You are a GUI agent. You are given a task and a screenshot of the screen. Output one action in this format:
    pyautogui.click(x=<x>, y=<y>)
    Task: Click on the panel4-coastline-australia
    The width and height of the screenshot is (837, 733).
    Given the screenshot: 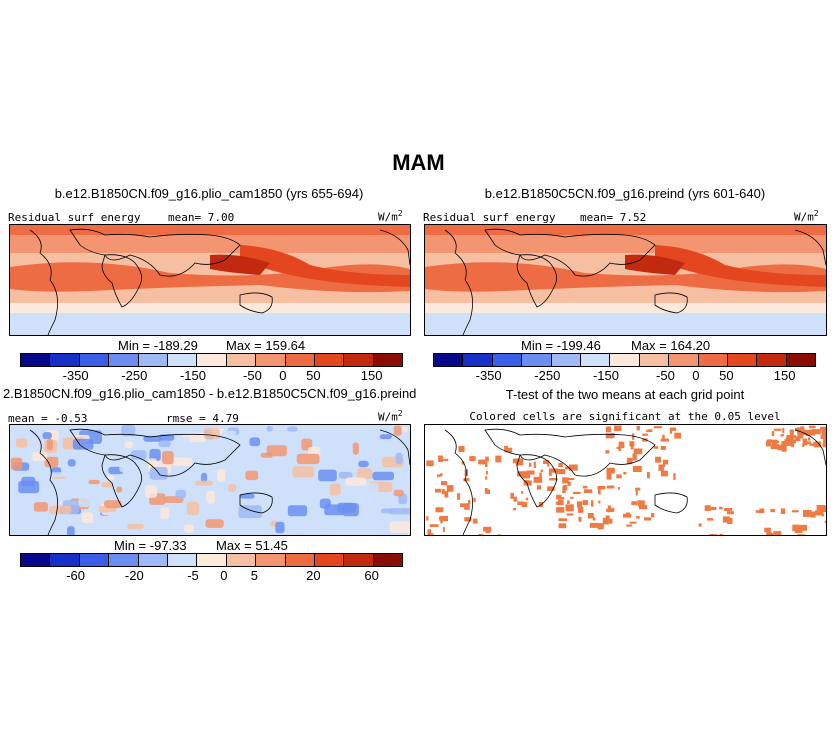 What is the action you would take?
    pyautogui.click(x=671, y=503)
    